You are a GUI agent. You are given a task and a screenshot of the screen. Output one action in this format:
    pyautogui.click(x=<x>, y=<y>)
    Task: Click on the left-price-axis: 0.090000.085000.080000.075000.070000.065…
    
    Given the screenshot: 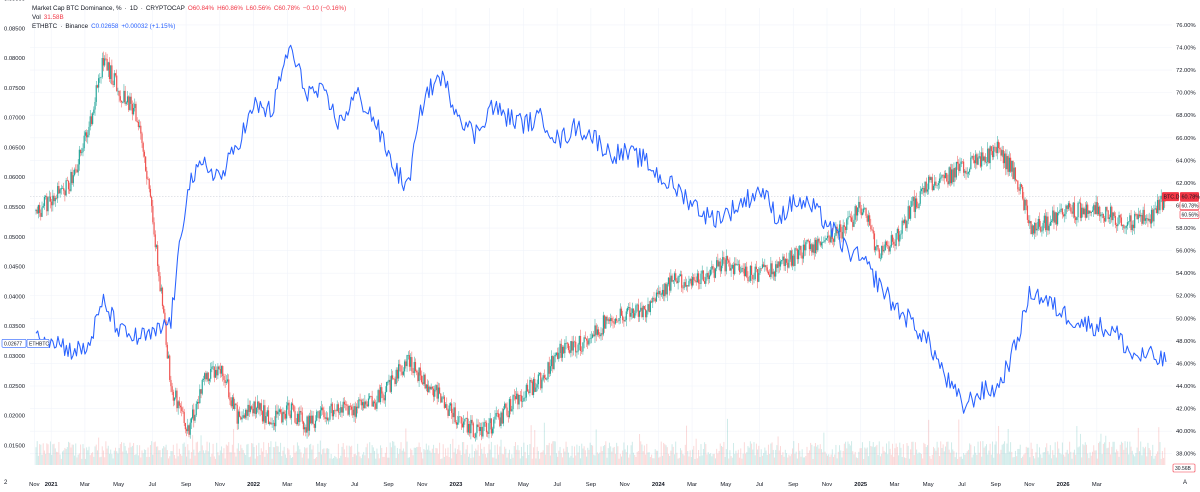 What is the action you would take?
    pyautogui.click(x=14, y=224)
    